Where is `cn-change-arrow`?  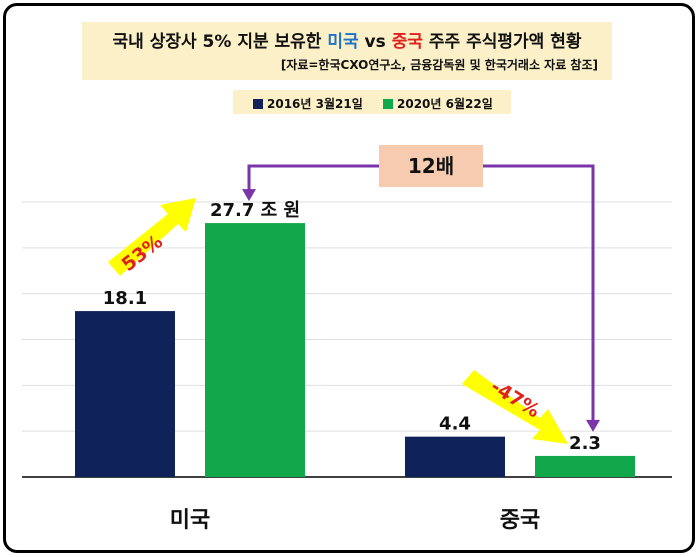
cn-change-arrow is located at coordinates (515, 407).